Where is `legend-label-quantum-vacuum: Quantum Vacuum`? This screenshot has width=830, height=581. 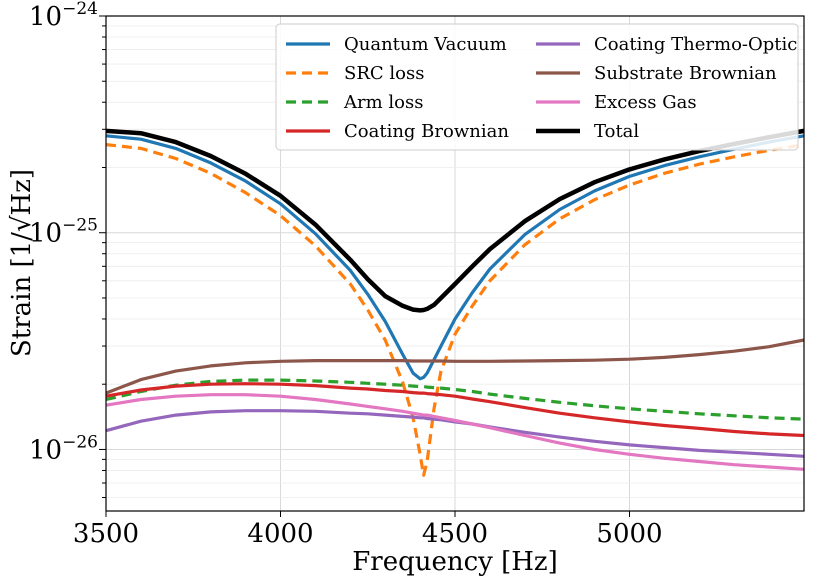
legend-label-quantum-vacuum: Quantum Vacuum is located at coordinates (425, 44).